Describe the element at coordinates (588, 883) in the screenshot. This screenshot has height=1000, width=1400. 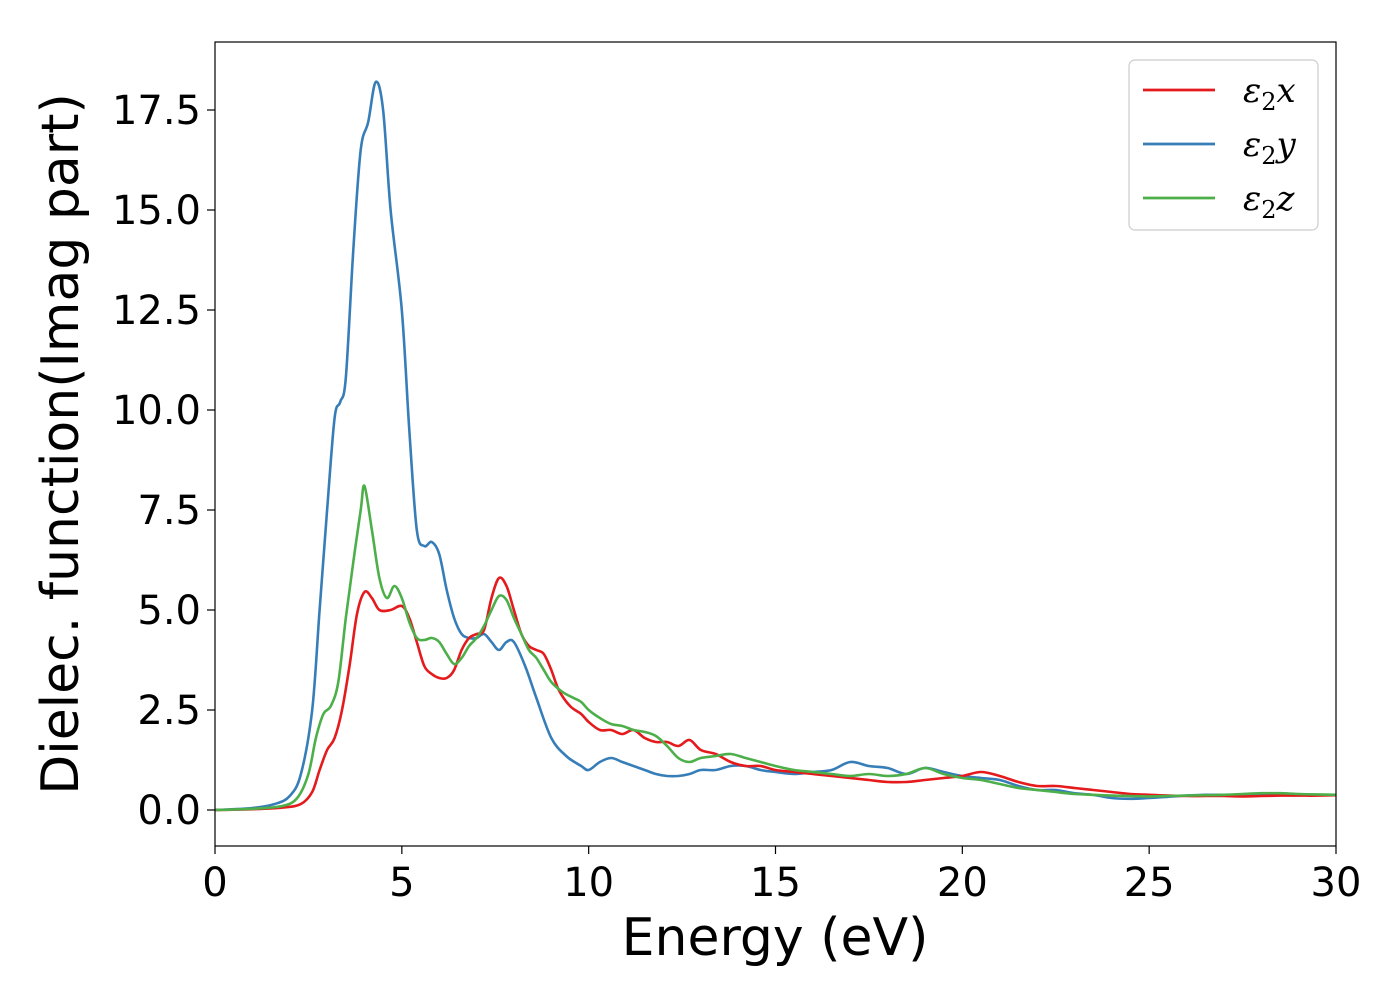
I see `x-tick-label: 10` at that location.